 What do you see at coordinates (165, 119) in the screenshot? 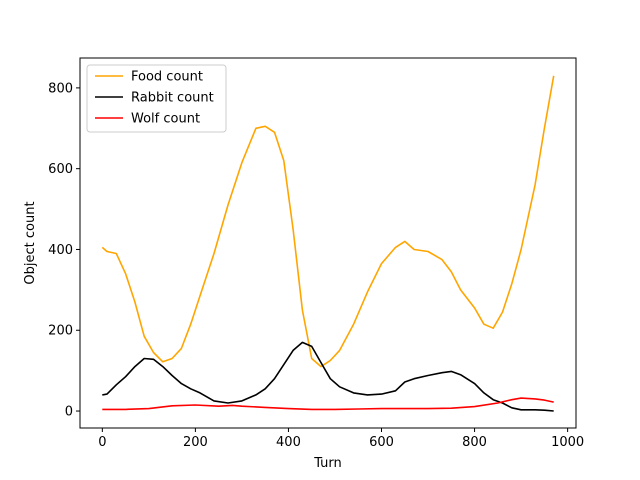
I see `legend-label-2: Wolf count` at bounding box center [165, 119].